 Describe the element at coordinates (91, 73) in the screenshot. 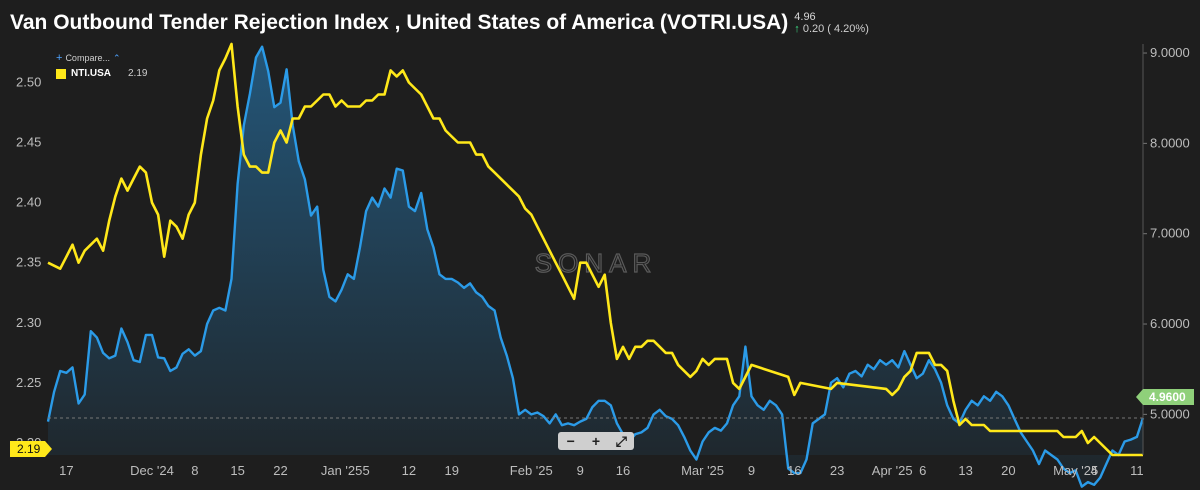

I see `legend-series-name: NTI.USA` at that location.